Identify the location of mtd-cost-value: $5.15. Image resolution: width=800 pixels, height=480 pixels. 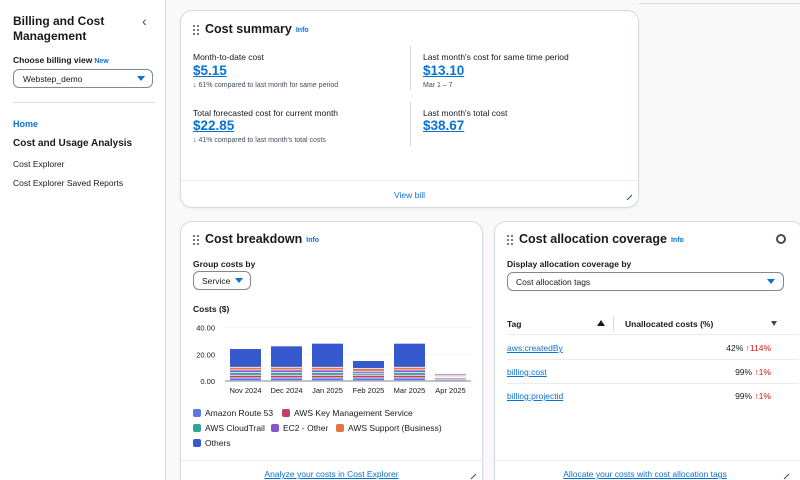
(210, 70).